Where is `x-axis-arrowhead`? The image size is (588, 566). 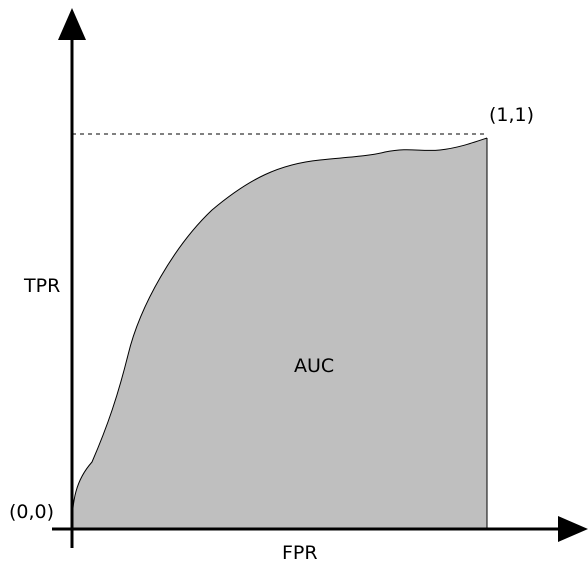 x-axis-arrowhead is located at coordinates (573, 529).